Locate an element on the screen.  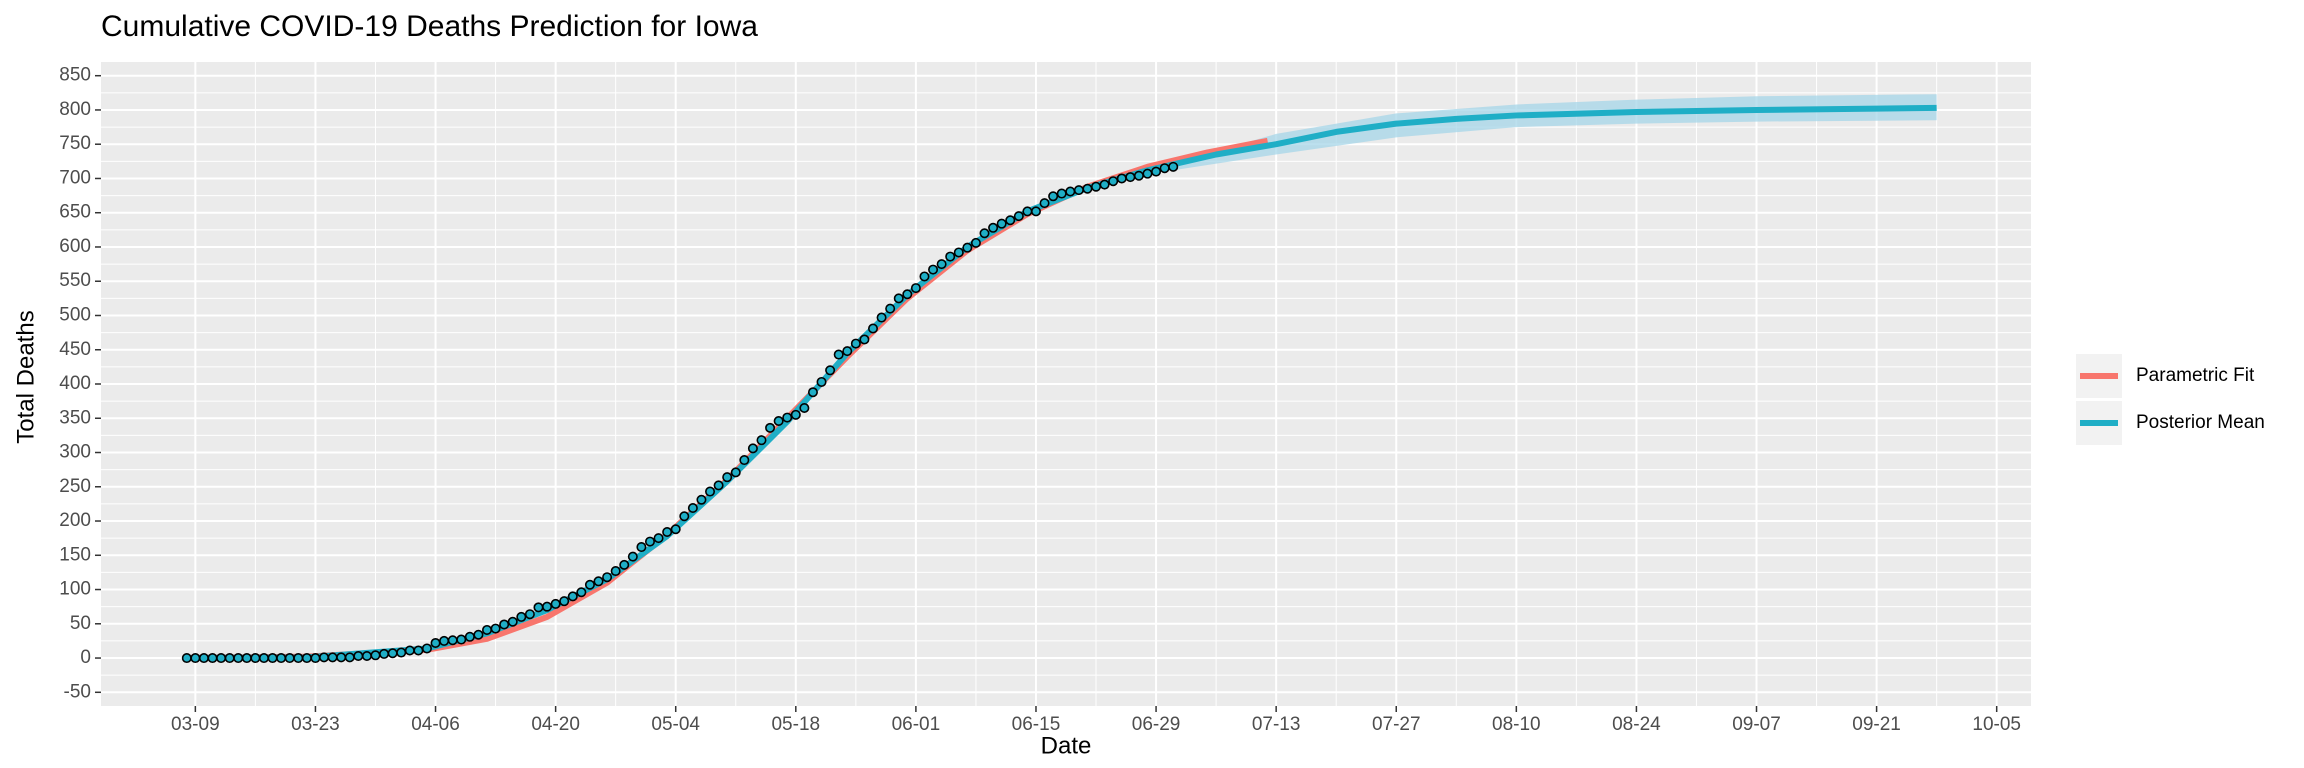
x-tick-label: 05-18 is located at coordinates (795, 724).